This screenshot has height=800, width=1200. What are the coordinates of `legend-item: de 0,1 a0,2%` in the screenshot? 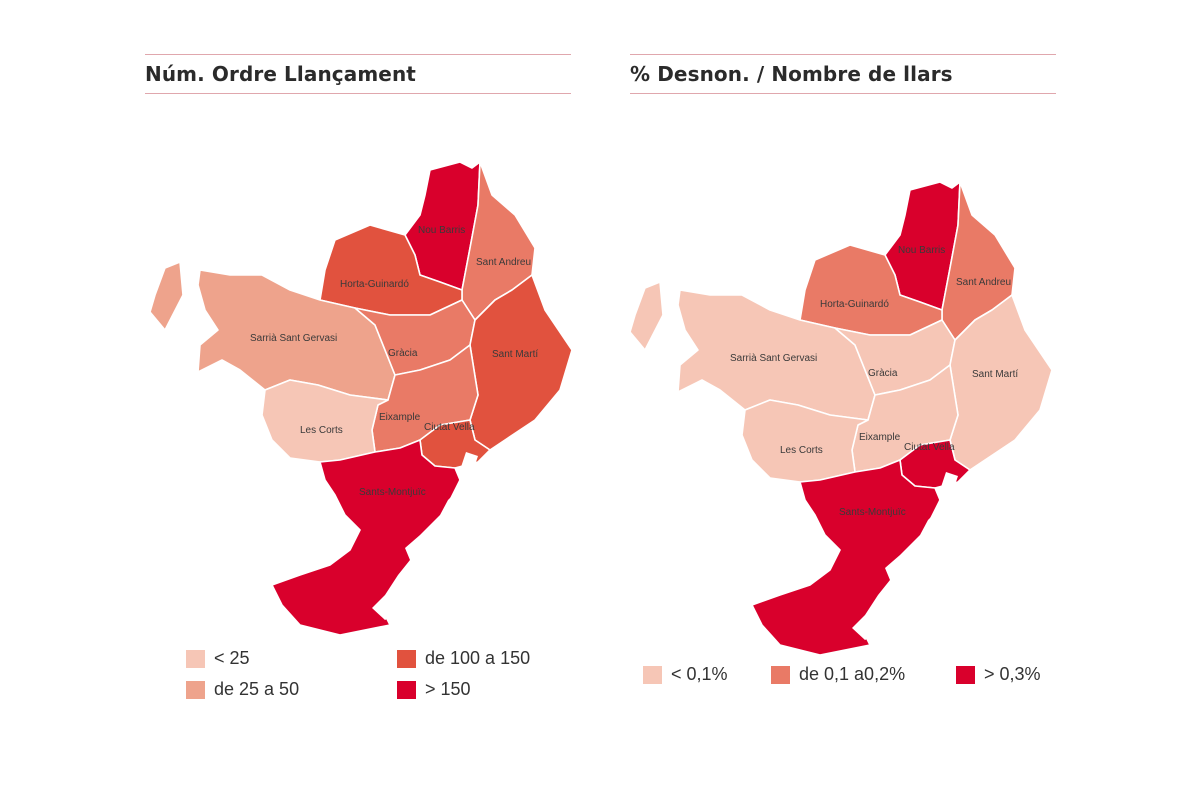 It's located at (838, 674).